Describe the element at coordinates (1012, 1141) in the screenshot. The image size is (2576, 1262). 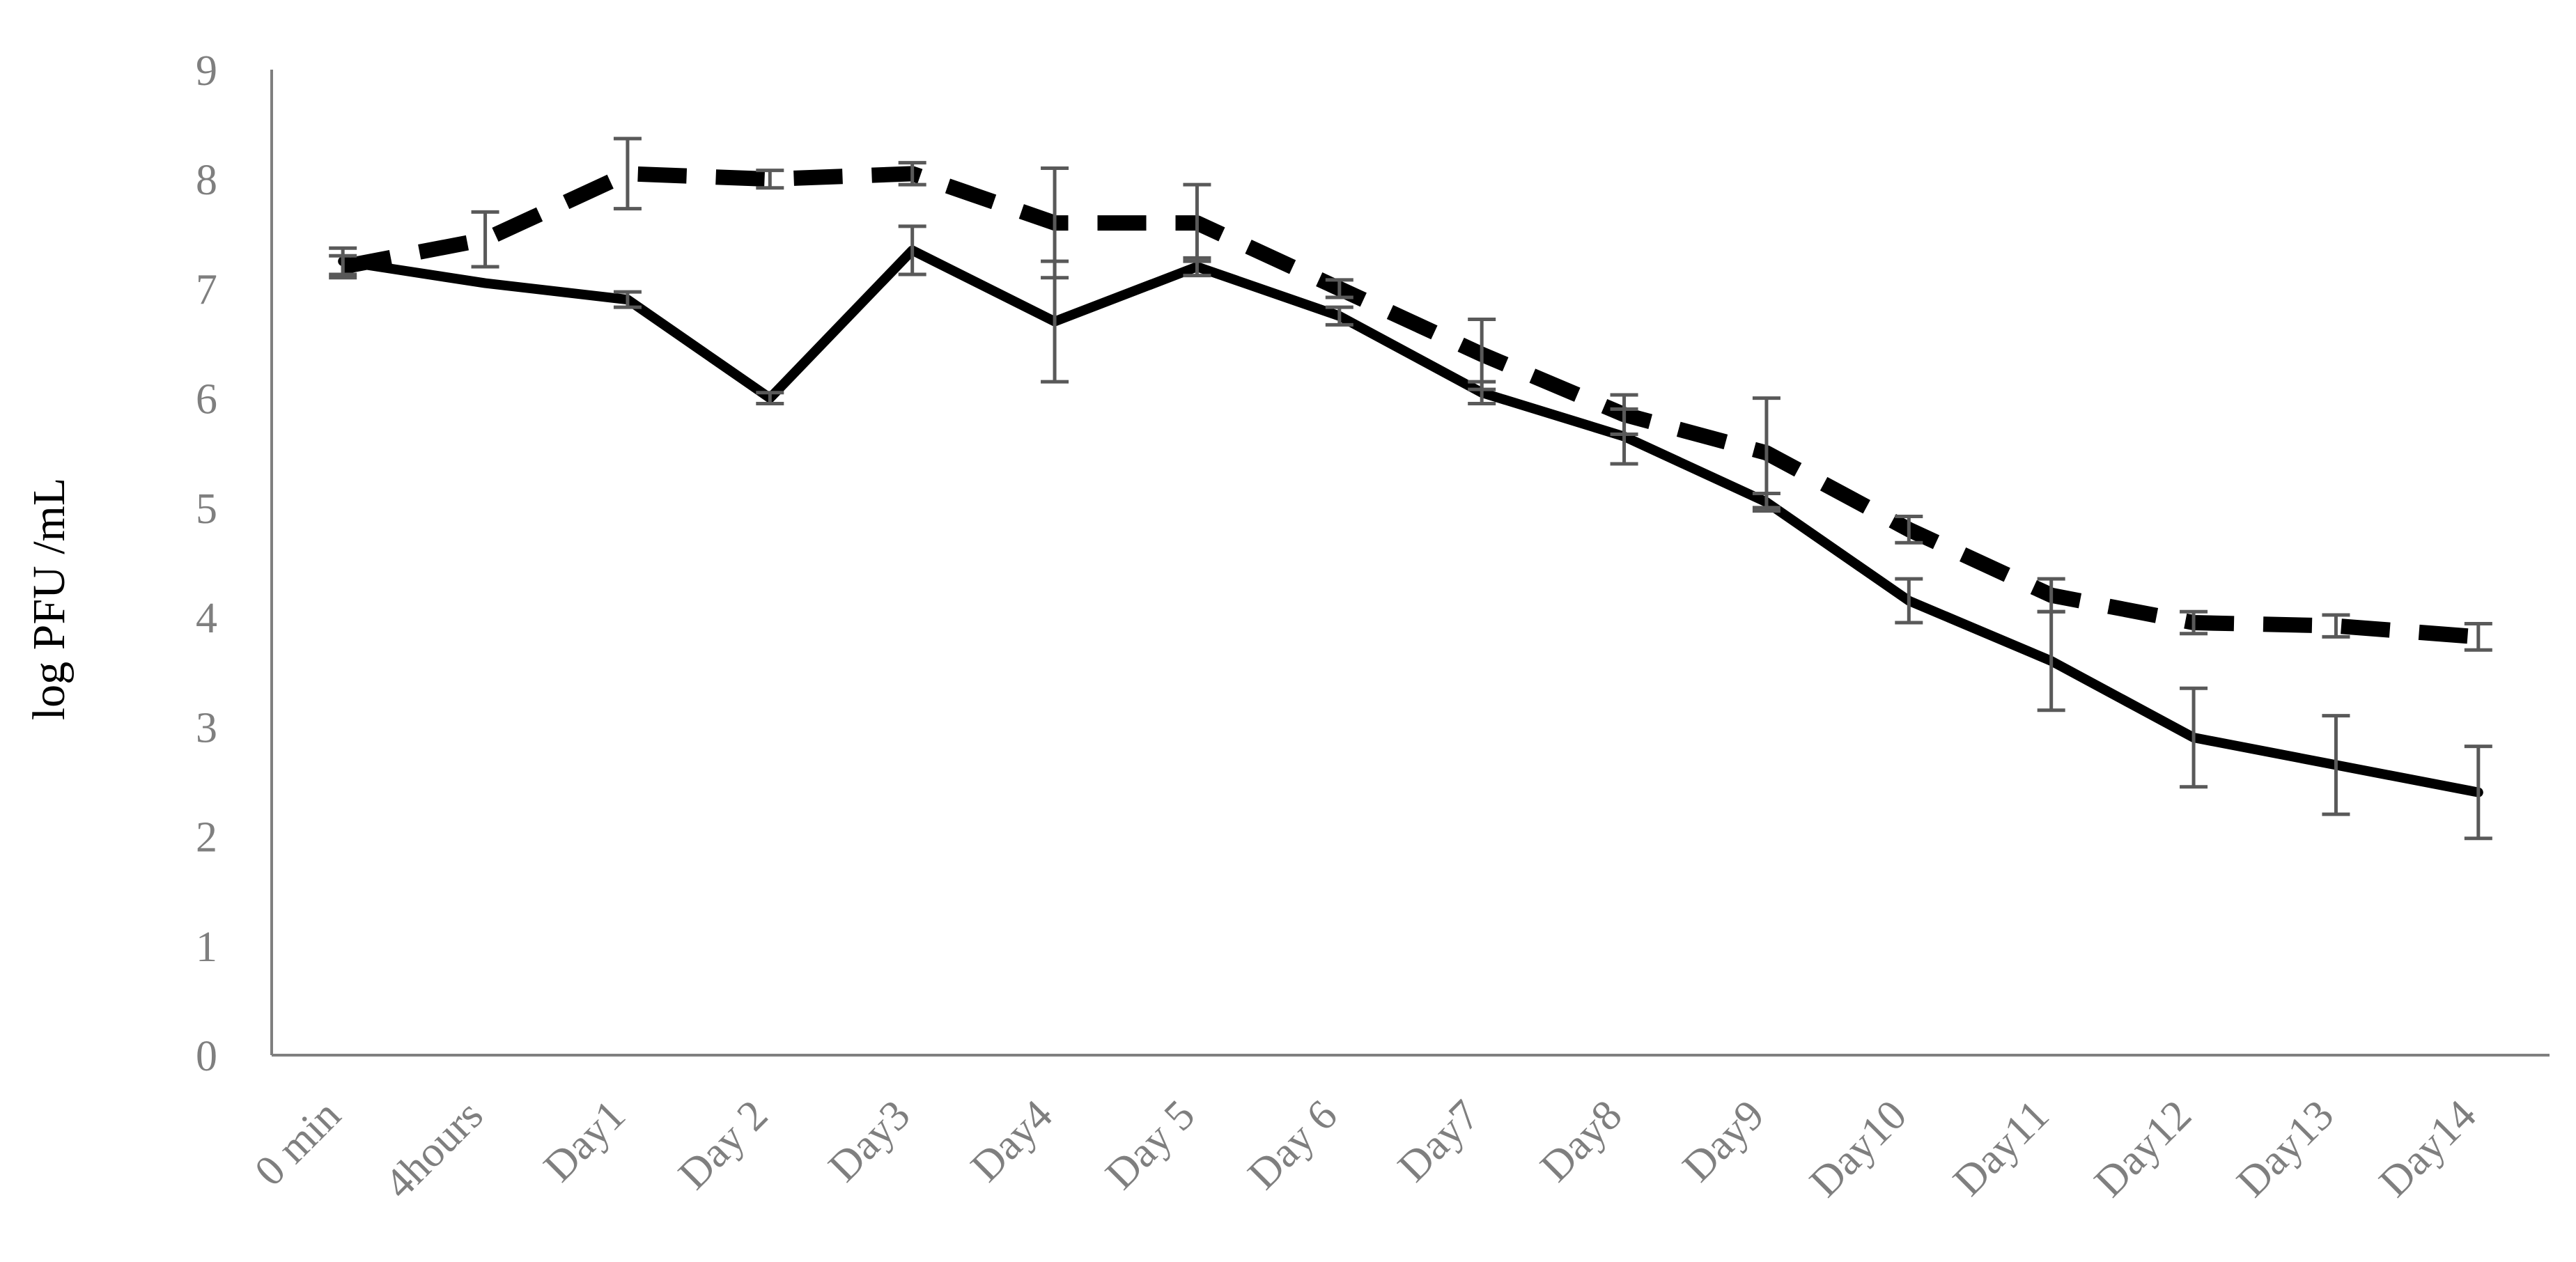
I see `x-tick-label: Day4` at that location.